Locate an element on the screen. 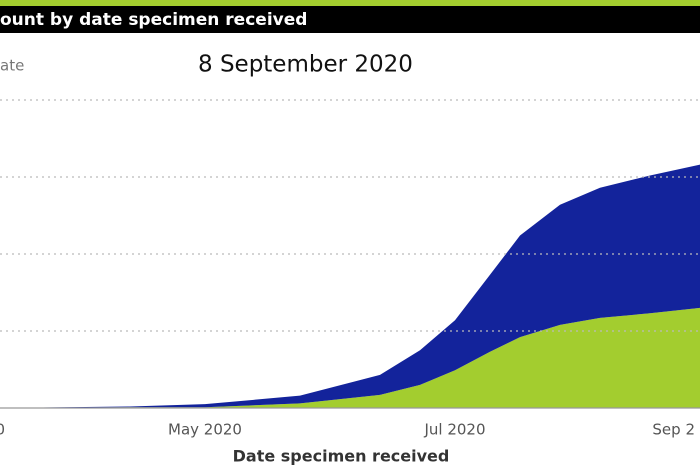 This screenshot has width=700, height=467. date-annotation: 8 September 2020 is located at coordinates (305, 65).